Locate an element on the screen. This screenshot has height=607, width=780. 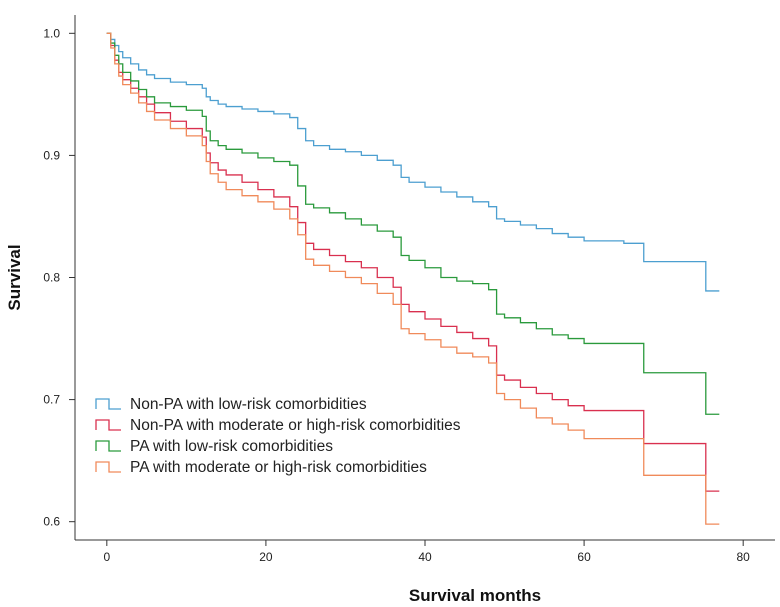
legend-label-3: PA with low-risk comorbidities is located at coordinates (231, 446).